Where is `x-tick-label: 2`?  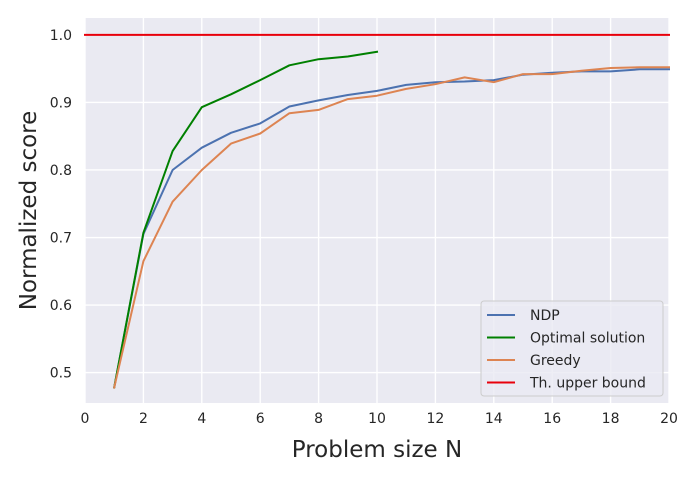 x-tick-label: 2 is located at coordinates (143, 419).